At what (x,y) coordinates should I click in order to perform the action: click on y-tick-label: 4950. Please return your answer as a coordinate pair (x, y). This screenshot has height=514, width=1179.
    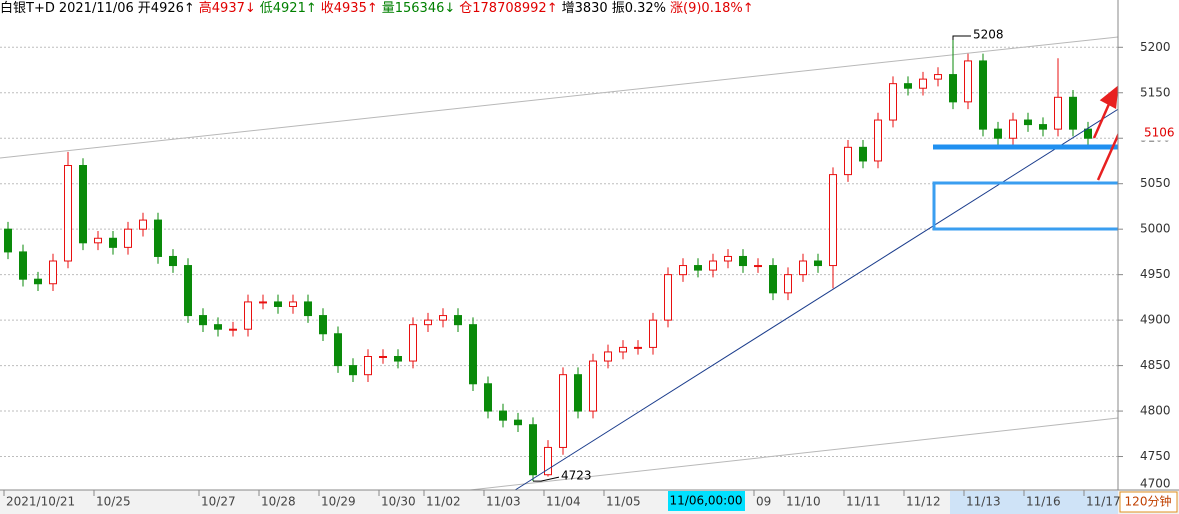
    Looking at the image, I should click on (1155, 274).